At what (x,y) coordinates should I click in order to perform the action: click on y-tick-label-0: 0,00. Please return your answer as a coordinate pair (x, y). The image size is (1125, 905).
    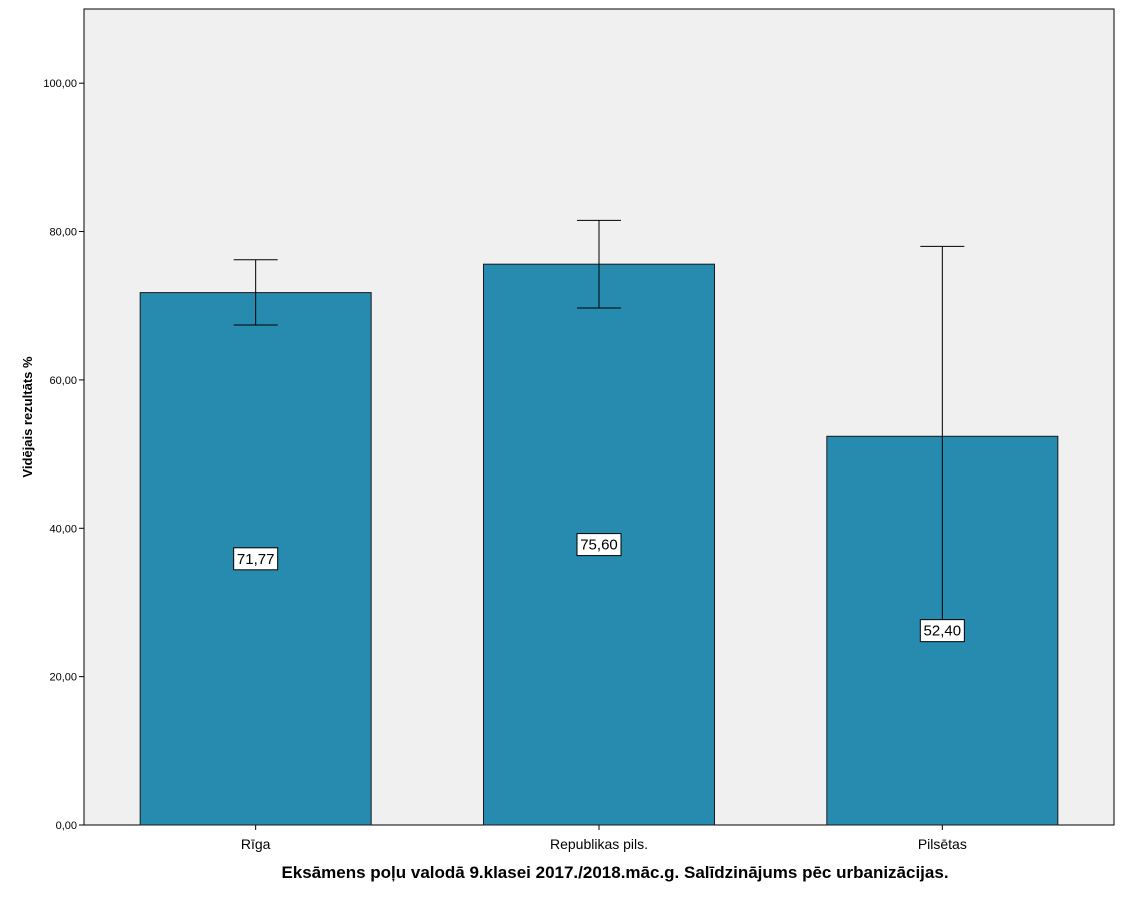
    Looking at the image, I should click on (66, 826).